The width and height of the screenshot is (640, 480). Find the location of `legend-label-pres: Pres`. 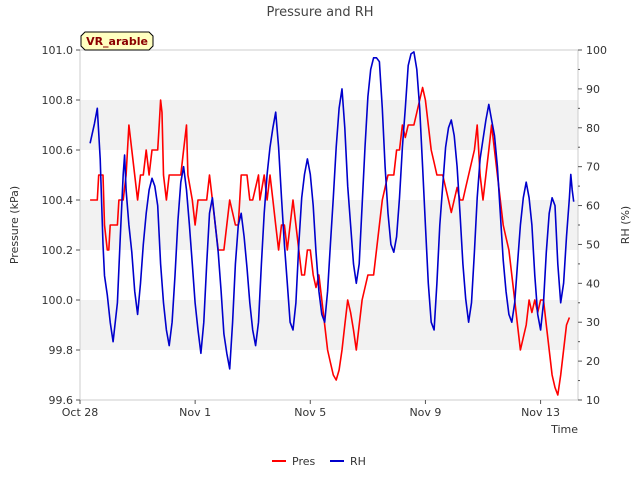

legend-label-pres: Pres is located at coordinates (303, 461).